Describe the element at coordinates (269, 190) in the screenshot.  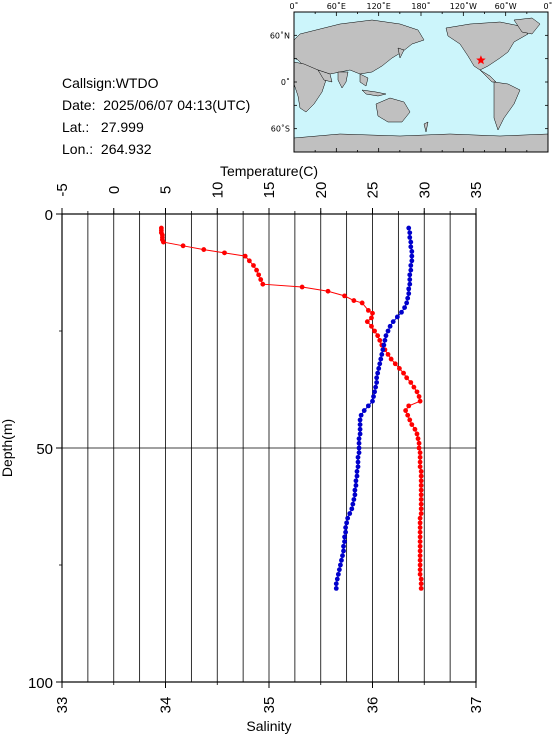
I see `temperature-tick-label: 15` at that location.